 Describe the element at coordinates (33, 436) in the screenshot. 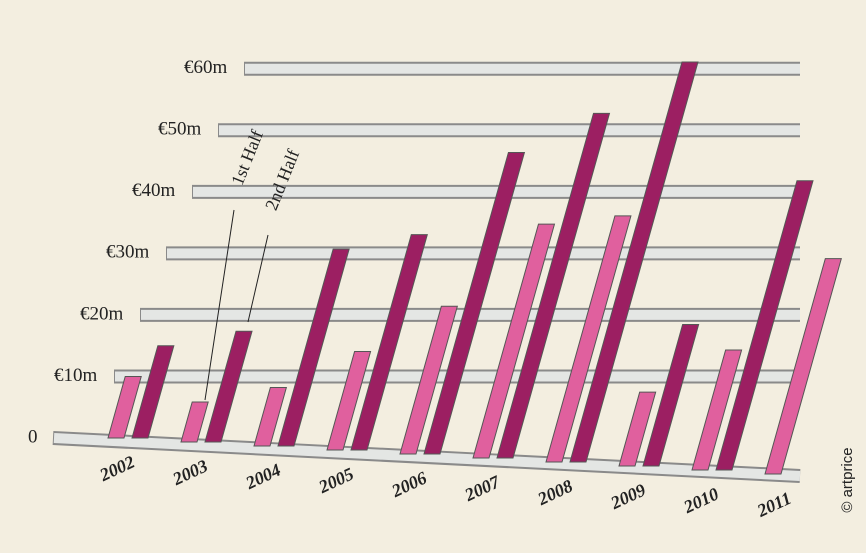

I see `y-tick-label: 0` at that location.